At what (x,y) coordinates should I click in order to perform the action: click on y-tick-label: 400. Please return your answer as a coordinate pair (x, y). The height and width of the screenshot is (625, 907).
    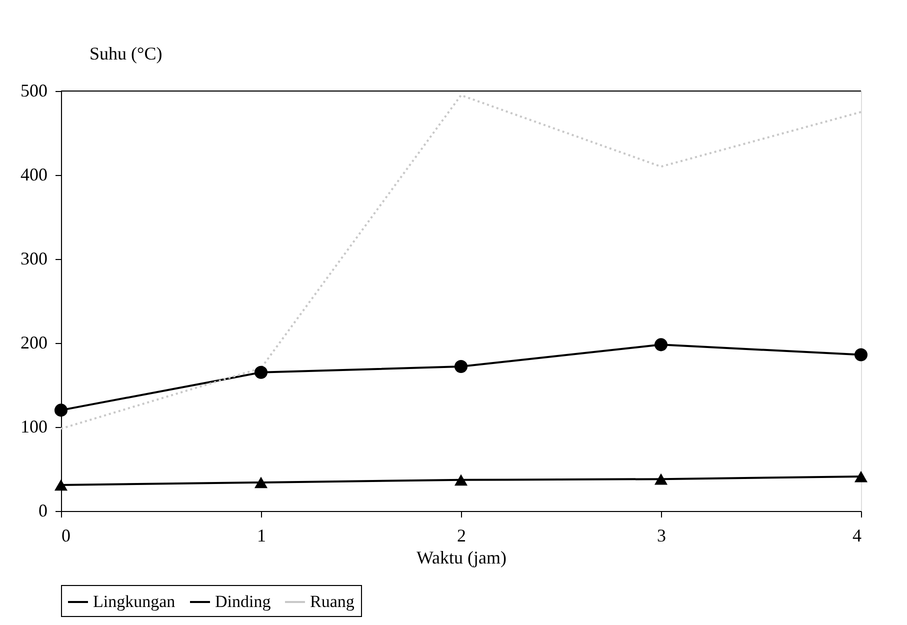
    Looking at the image, I should click on (34, 174).